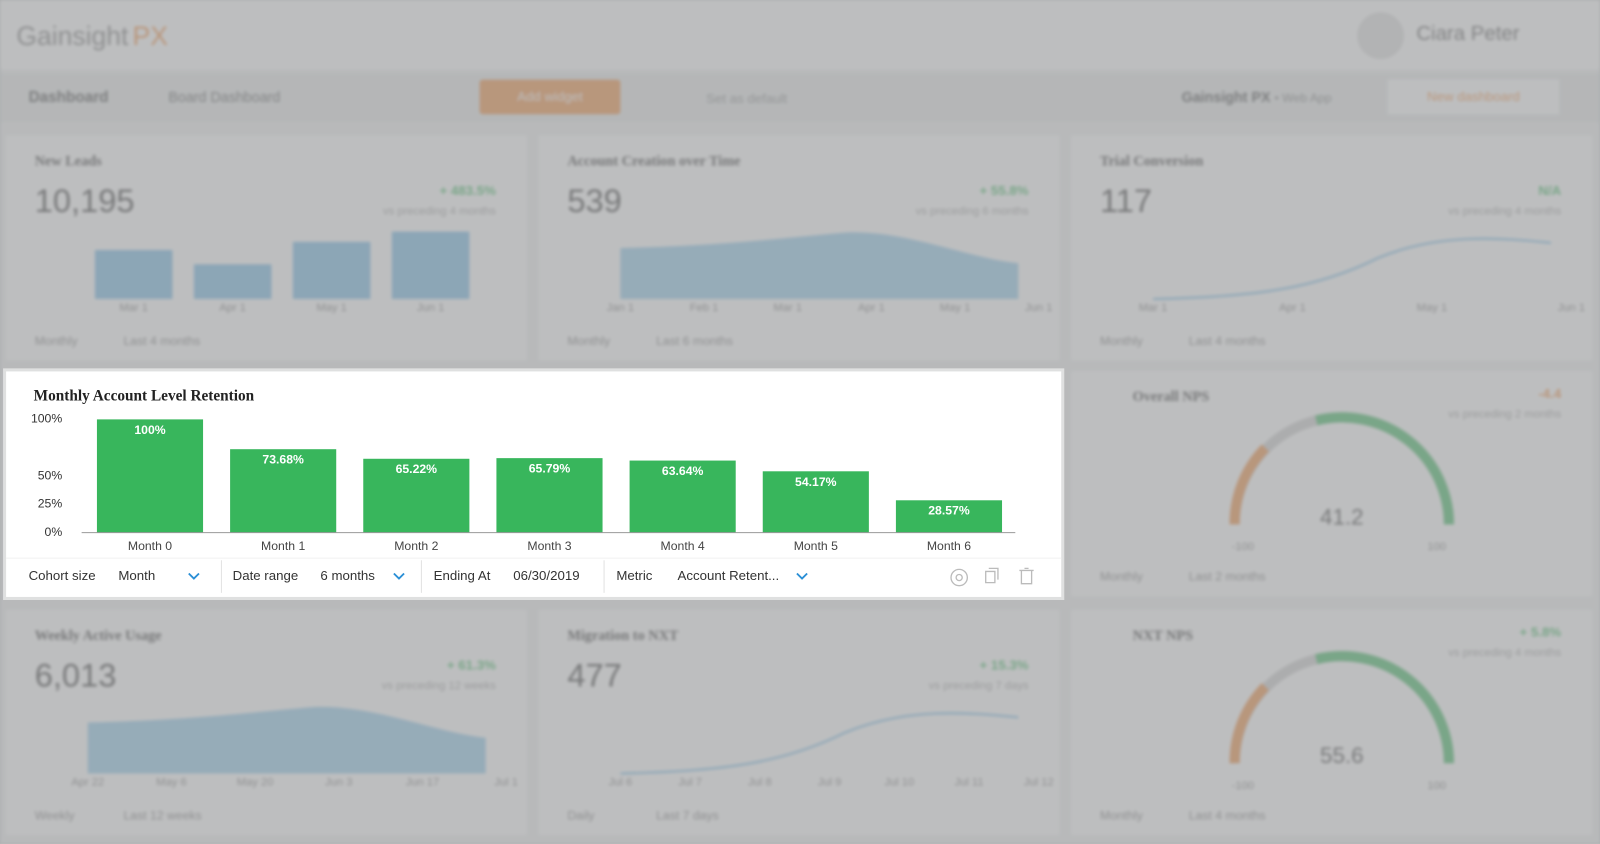 The image size is (1600, 844). I want to click on x-tick-label: Month 2, so click(416, 546).